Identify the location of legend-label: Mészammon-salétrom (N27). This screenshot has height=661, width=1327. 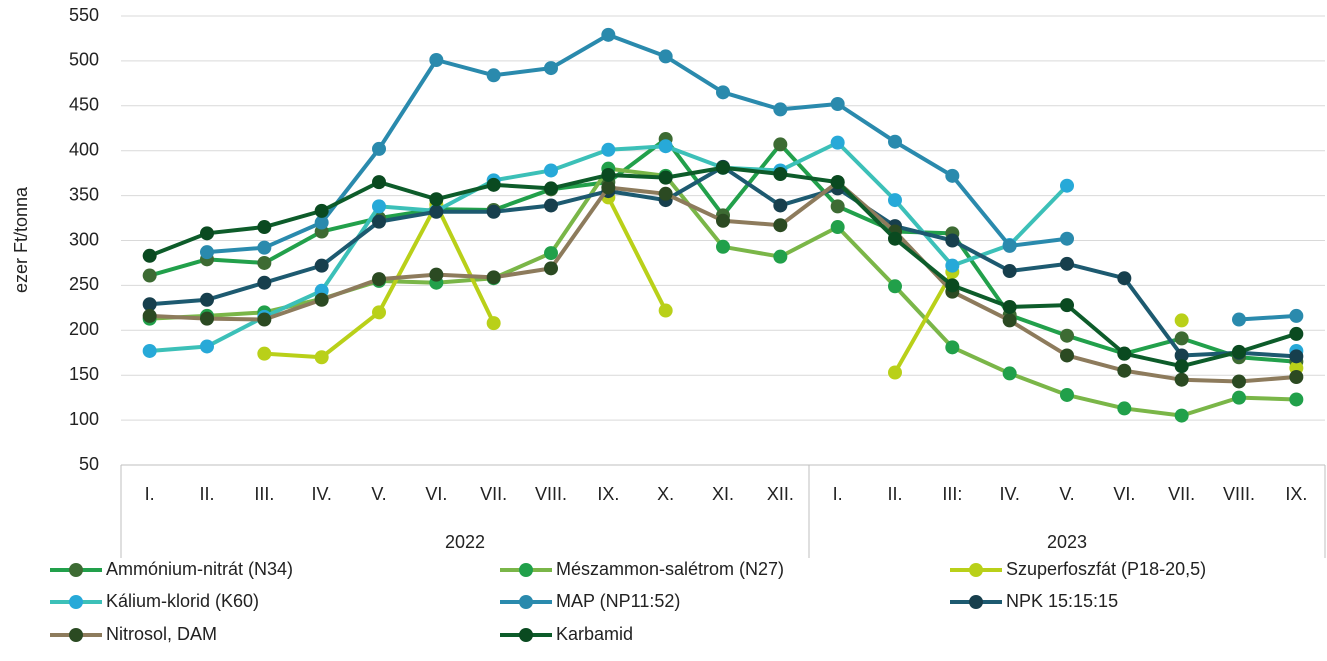
(670, 569).